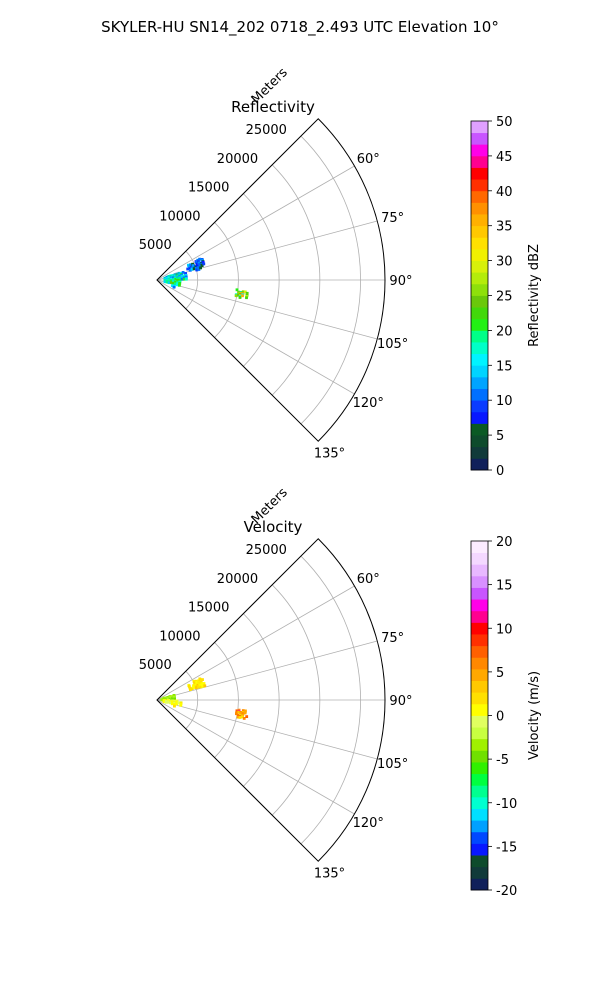  I want to click on azimuth-tick-label: 75°, so click(392, 638).